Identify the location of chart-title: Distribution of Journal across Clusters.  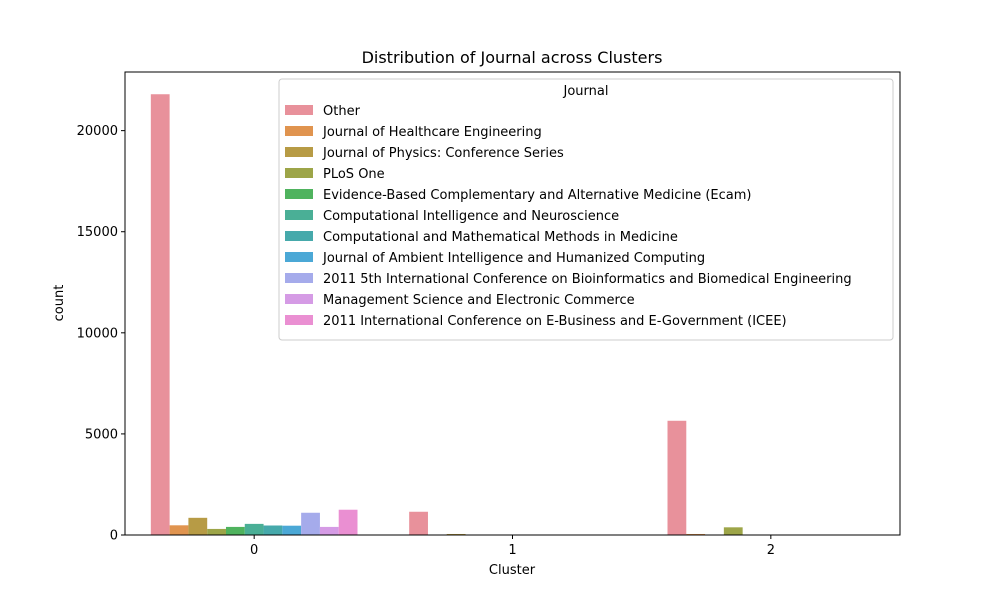
(512, 57).